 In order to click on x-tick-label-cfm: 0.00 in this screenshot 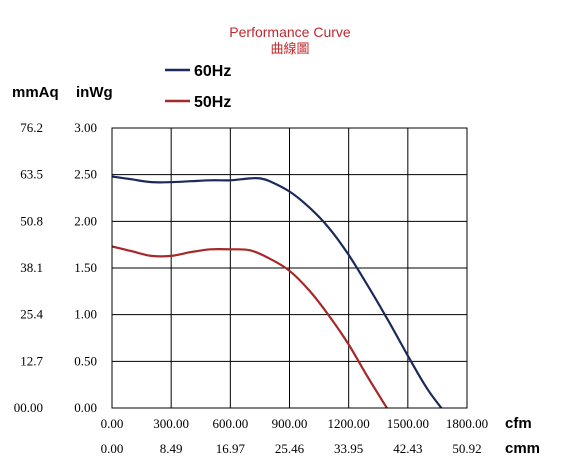, I will do `click(112, 423)`.